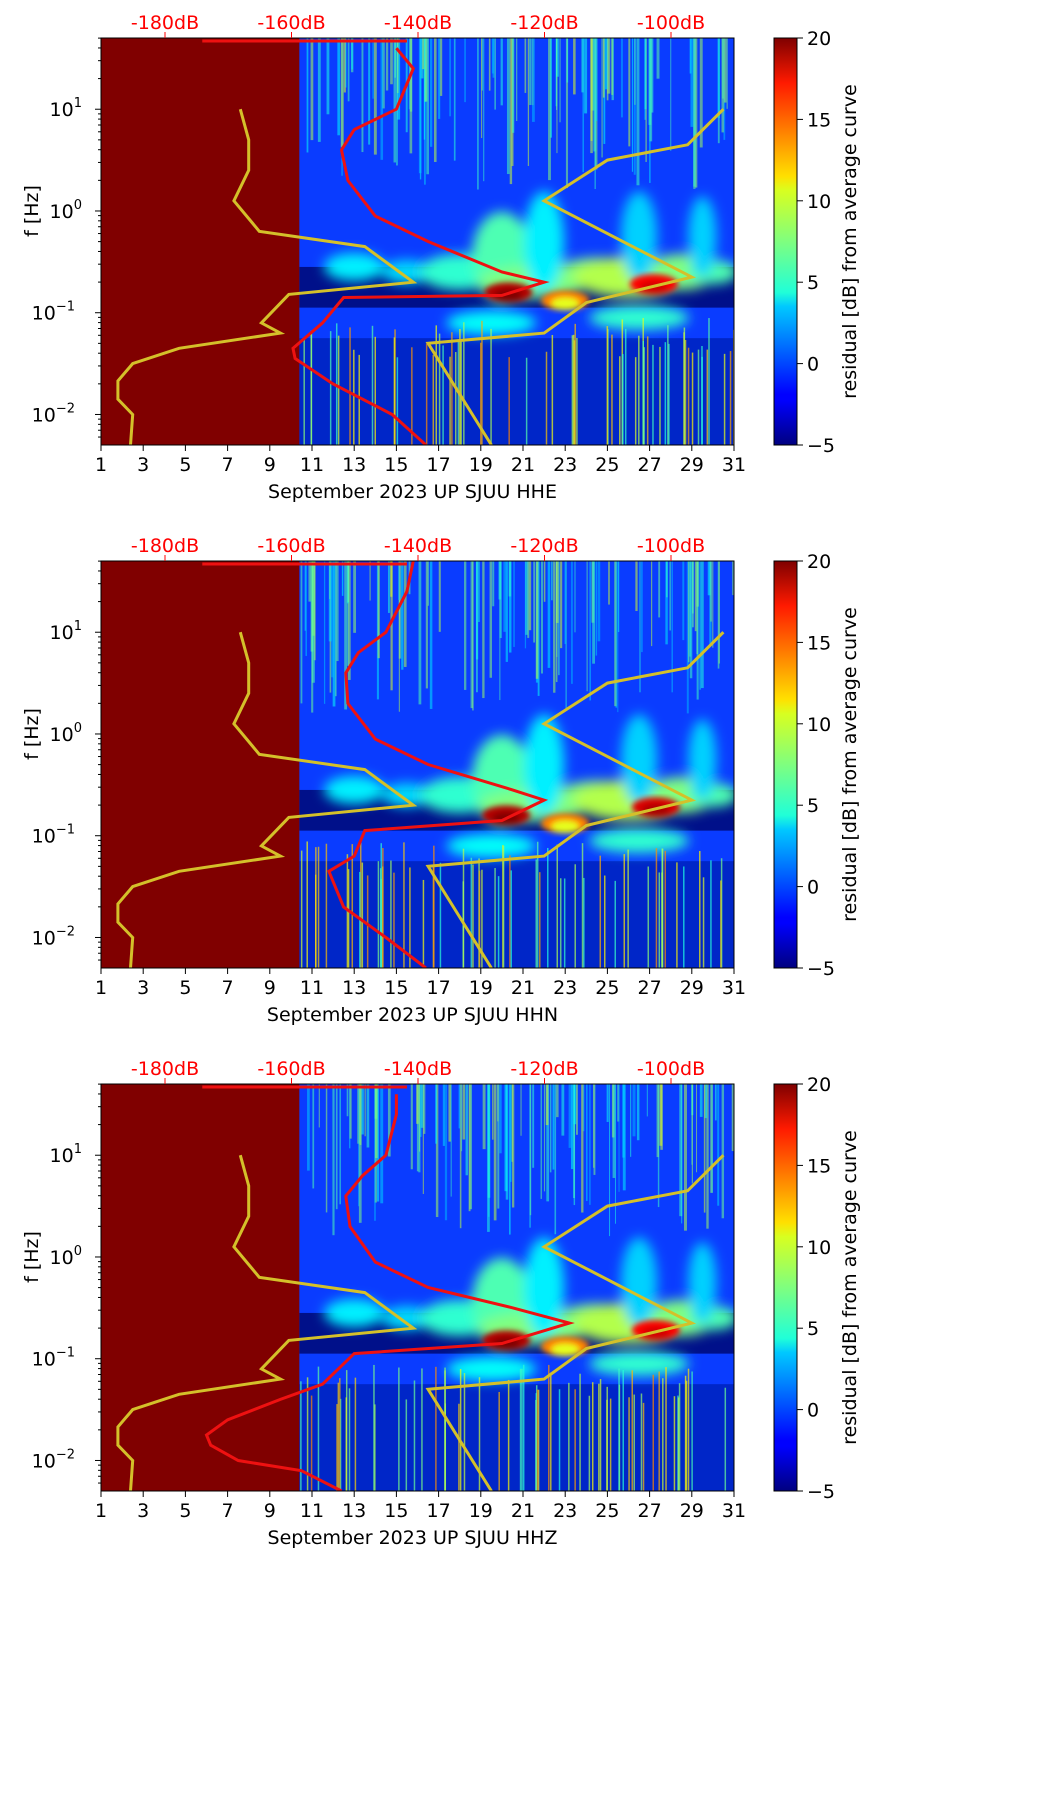 This screenshot has width=1052, height=1806. I want to click on x-tick-label: 15, so click(396, 1511).